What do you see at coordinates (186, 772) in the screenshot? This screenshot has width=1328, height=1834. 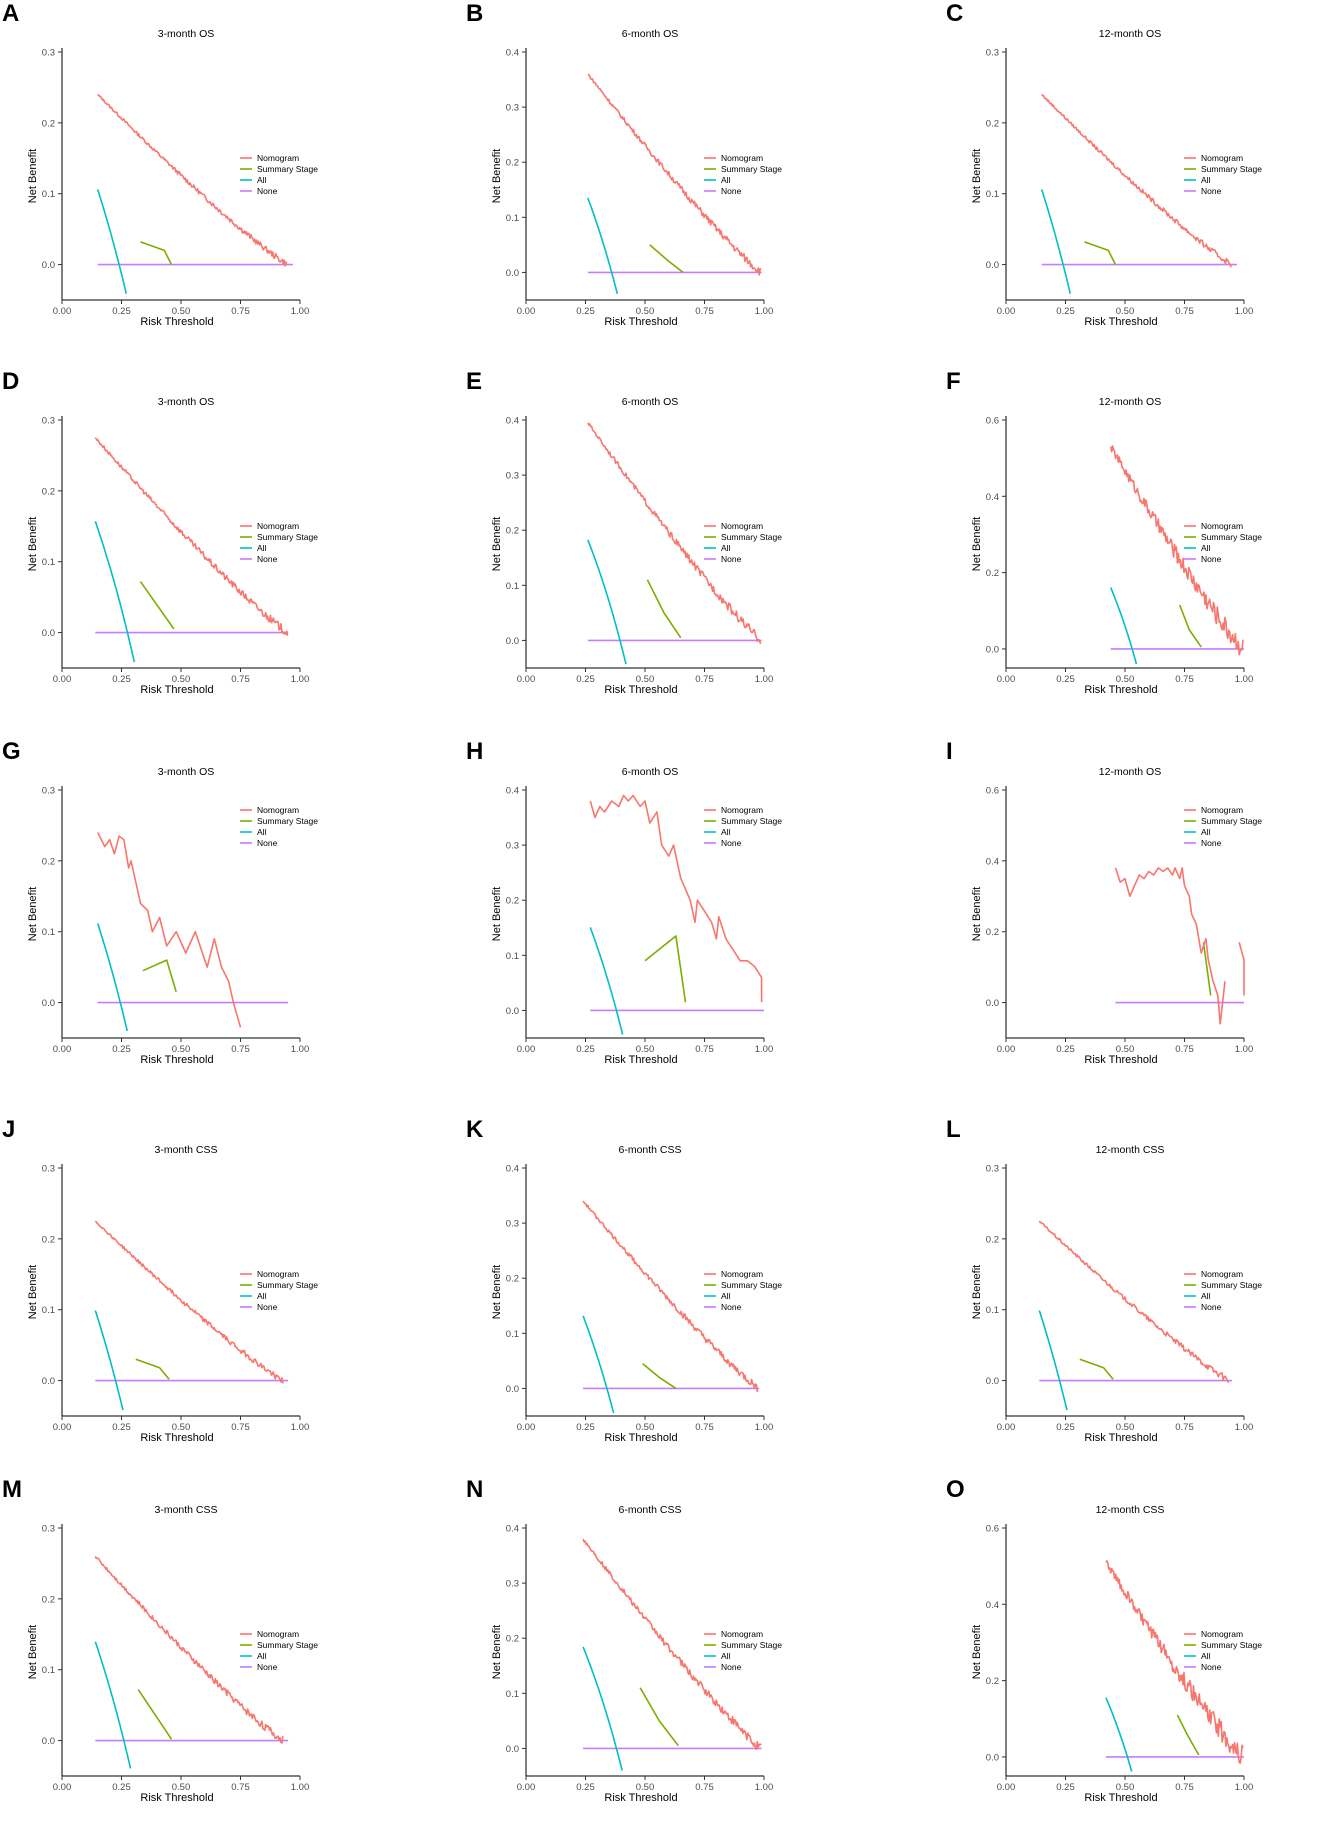 I see `chart-title: 3-month OS` at bounding box center [186, 772].